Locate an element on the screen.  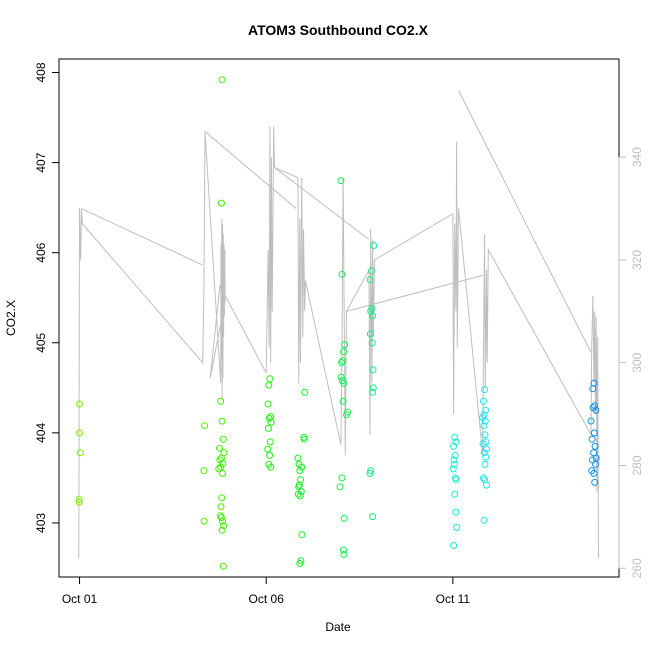
y-axis-right: 260 280 300 320 340 is located at coordinates (631, 362).